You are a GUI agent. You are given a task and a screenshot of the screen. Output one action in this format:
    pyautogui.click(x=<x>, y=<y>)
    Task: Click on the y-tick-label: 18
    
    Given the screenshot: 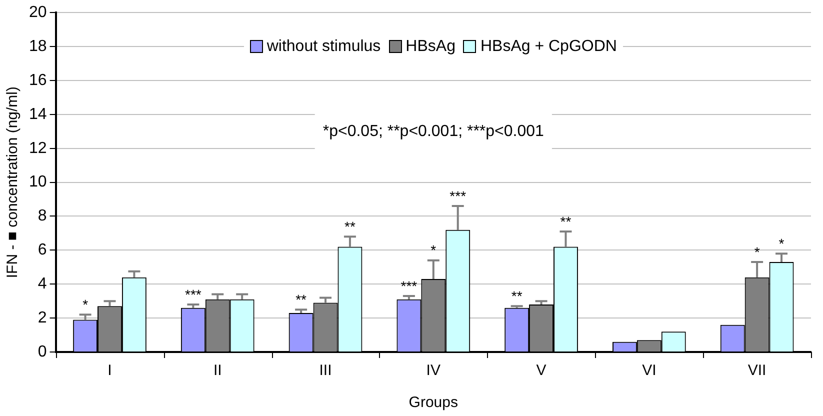 What is the action you would take?
    pyautogui.click(x=38, y=46)
    